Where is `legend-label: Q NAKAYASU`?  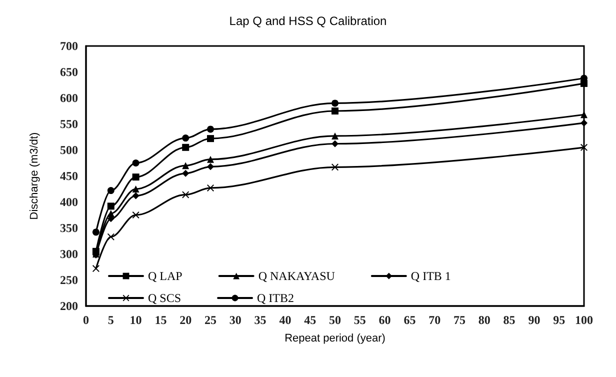
legend-label: Q NAKAYASU is located at coordinates (297, 276).